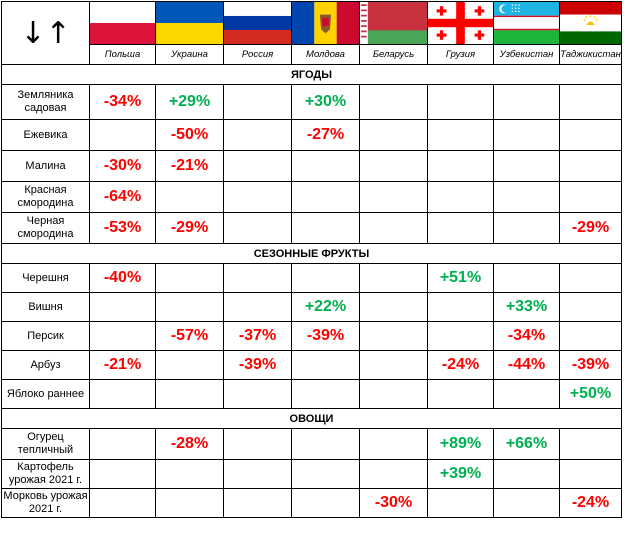 This screenshot has width=624, height=543. Describe the element at coordinates (460, 474) in the screenshot. I see `price-change-cell: +39%` at that location.